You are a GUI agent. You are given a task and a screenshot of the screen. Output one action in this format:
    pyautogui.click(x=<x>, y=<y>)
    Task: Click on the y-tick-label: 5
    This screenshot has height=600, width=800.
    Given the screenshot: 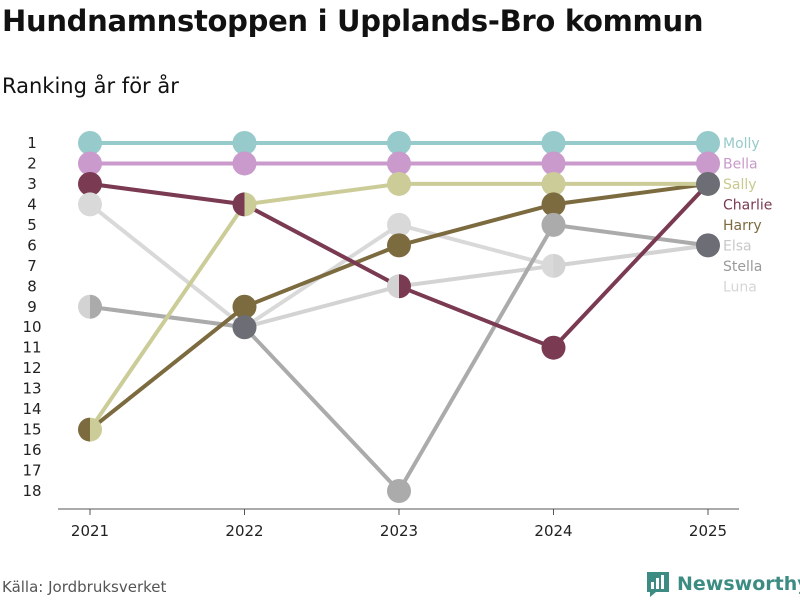 What is the action you would take?
    pyautogui.click(x=32, y=225)
    